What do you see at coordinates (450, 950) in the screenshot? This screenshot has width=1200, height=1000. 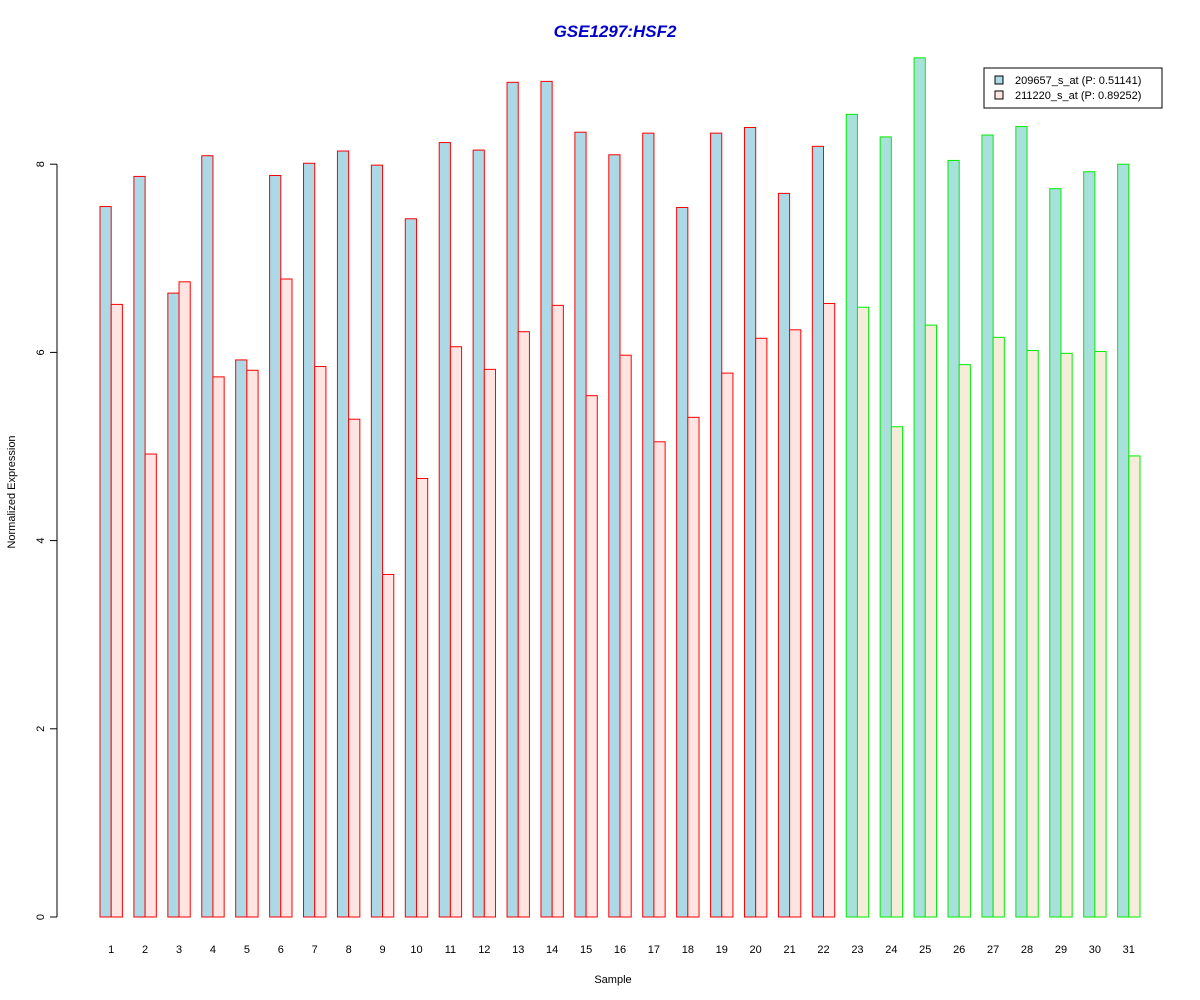 I see `x-tick-label: 11` at bounding box center [450, 950].